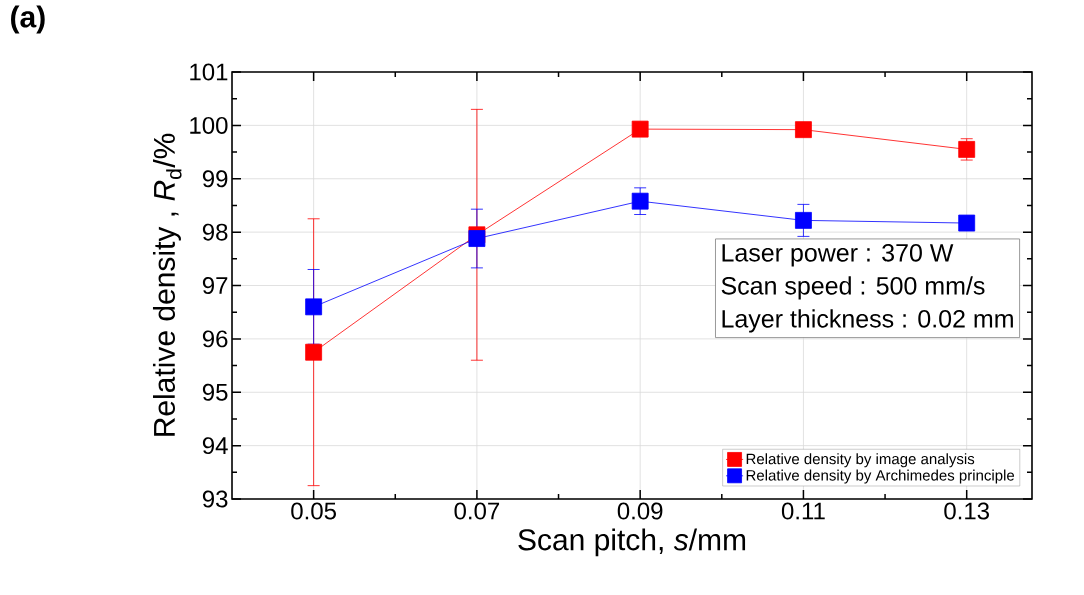  What do you see at coordinates (215, 285) in the screenshot?
I see `y-tick-label: 97` at bounding box center [215, 285].